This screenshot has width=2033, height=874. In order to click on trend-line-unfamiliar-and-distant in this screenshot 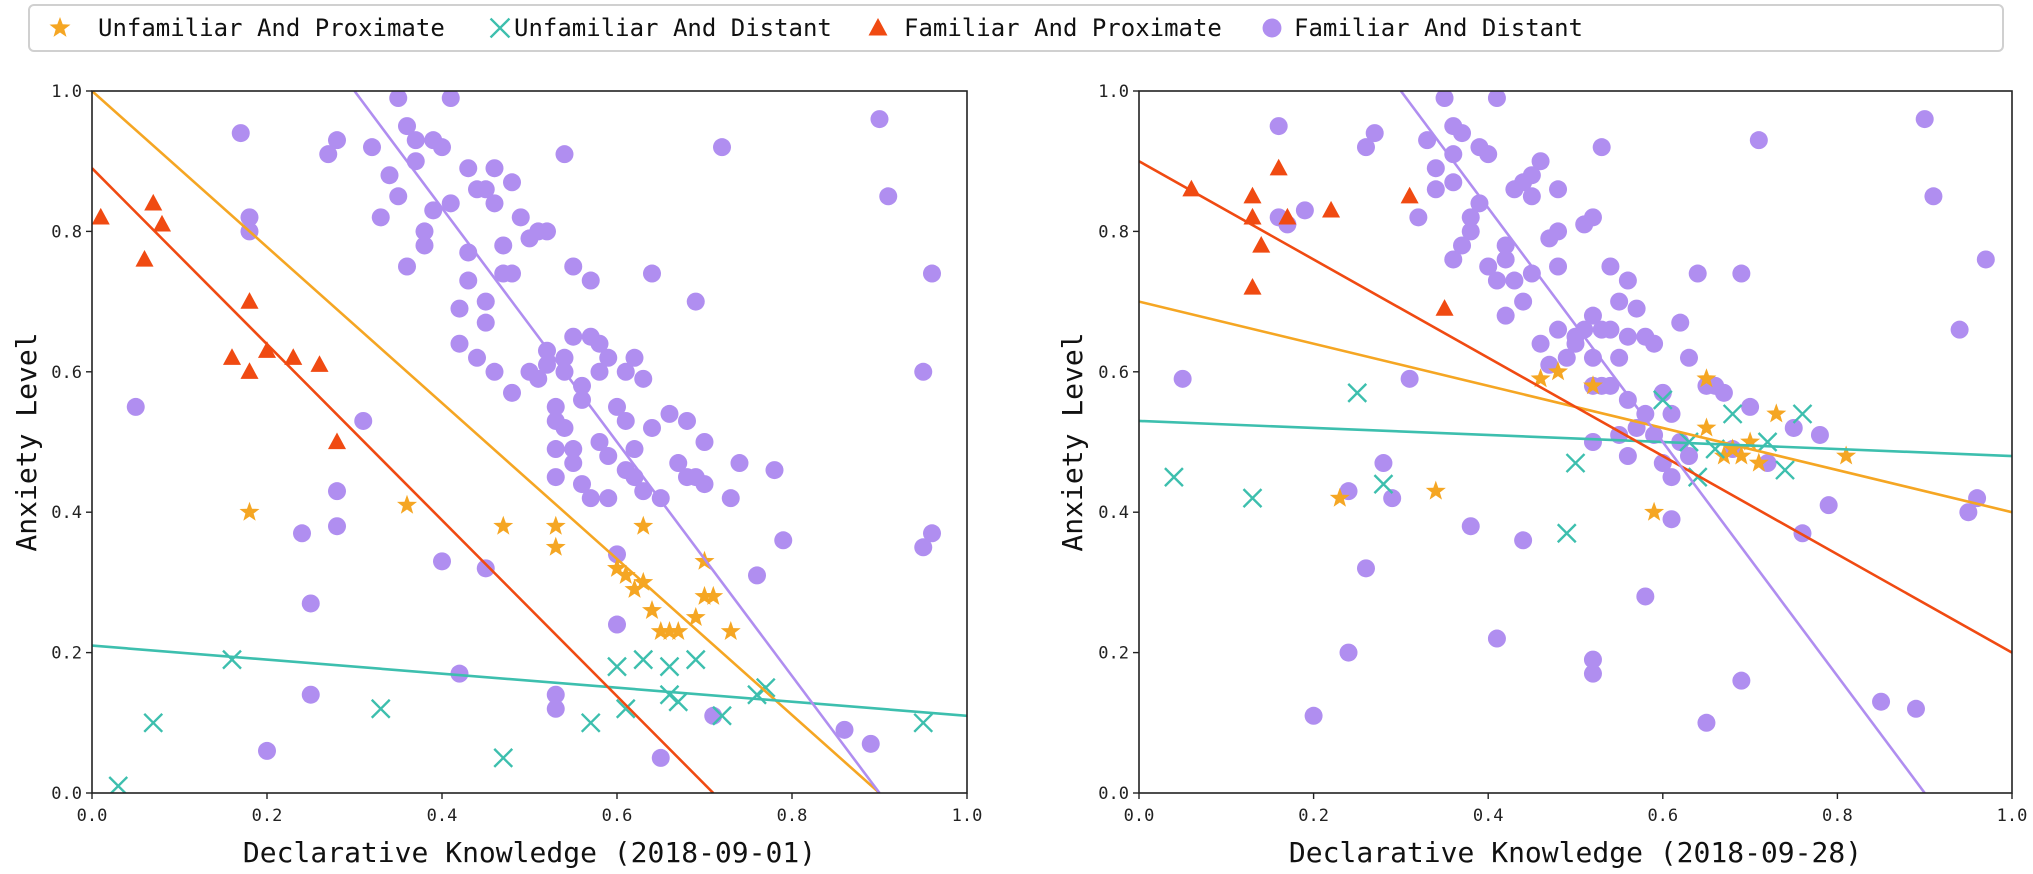, I will do `click(1575, 438)`.